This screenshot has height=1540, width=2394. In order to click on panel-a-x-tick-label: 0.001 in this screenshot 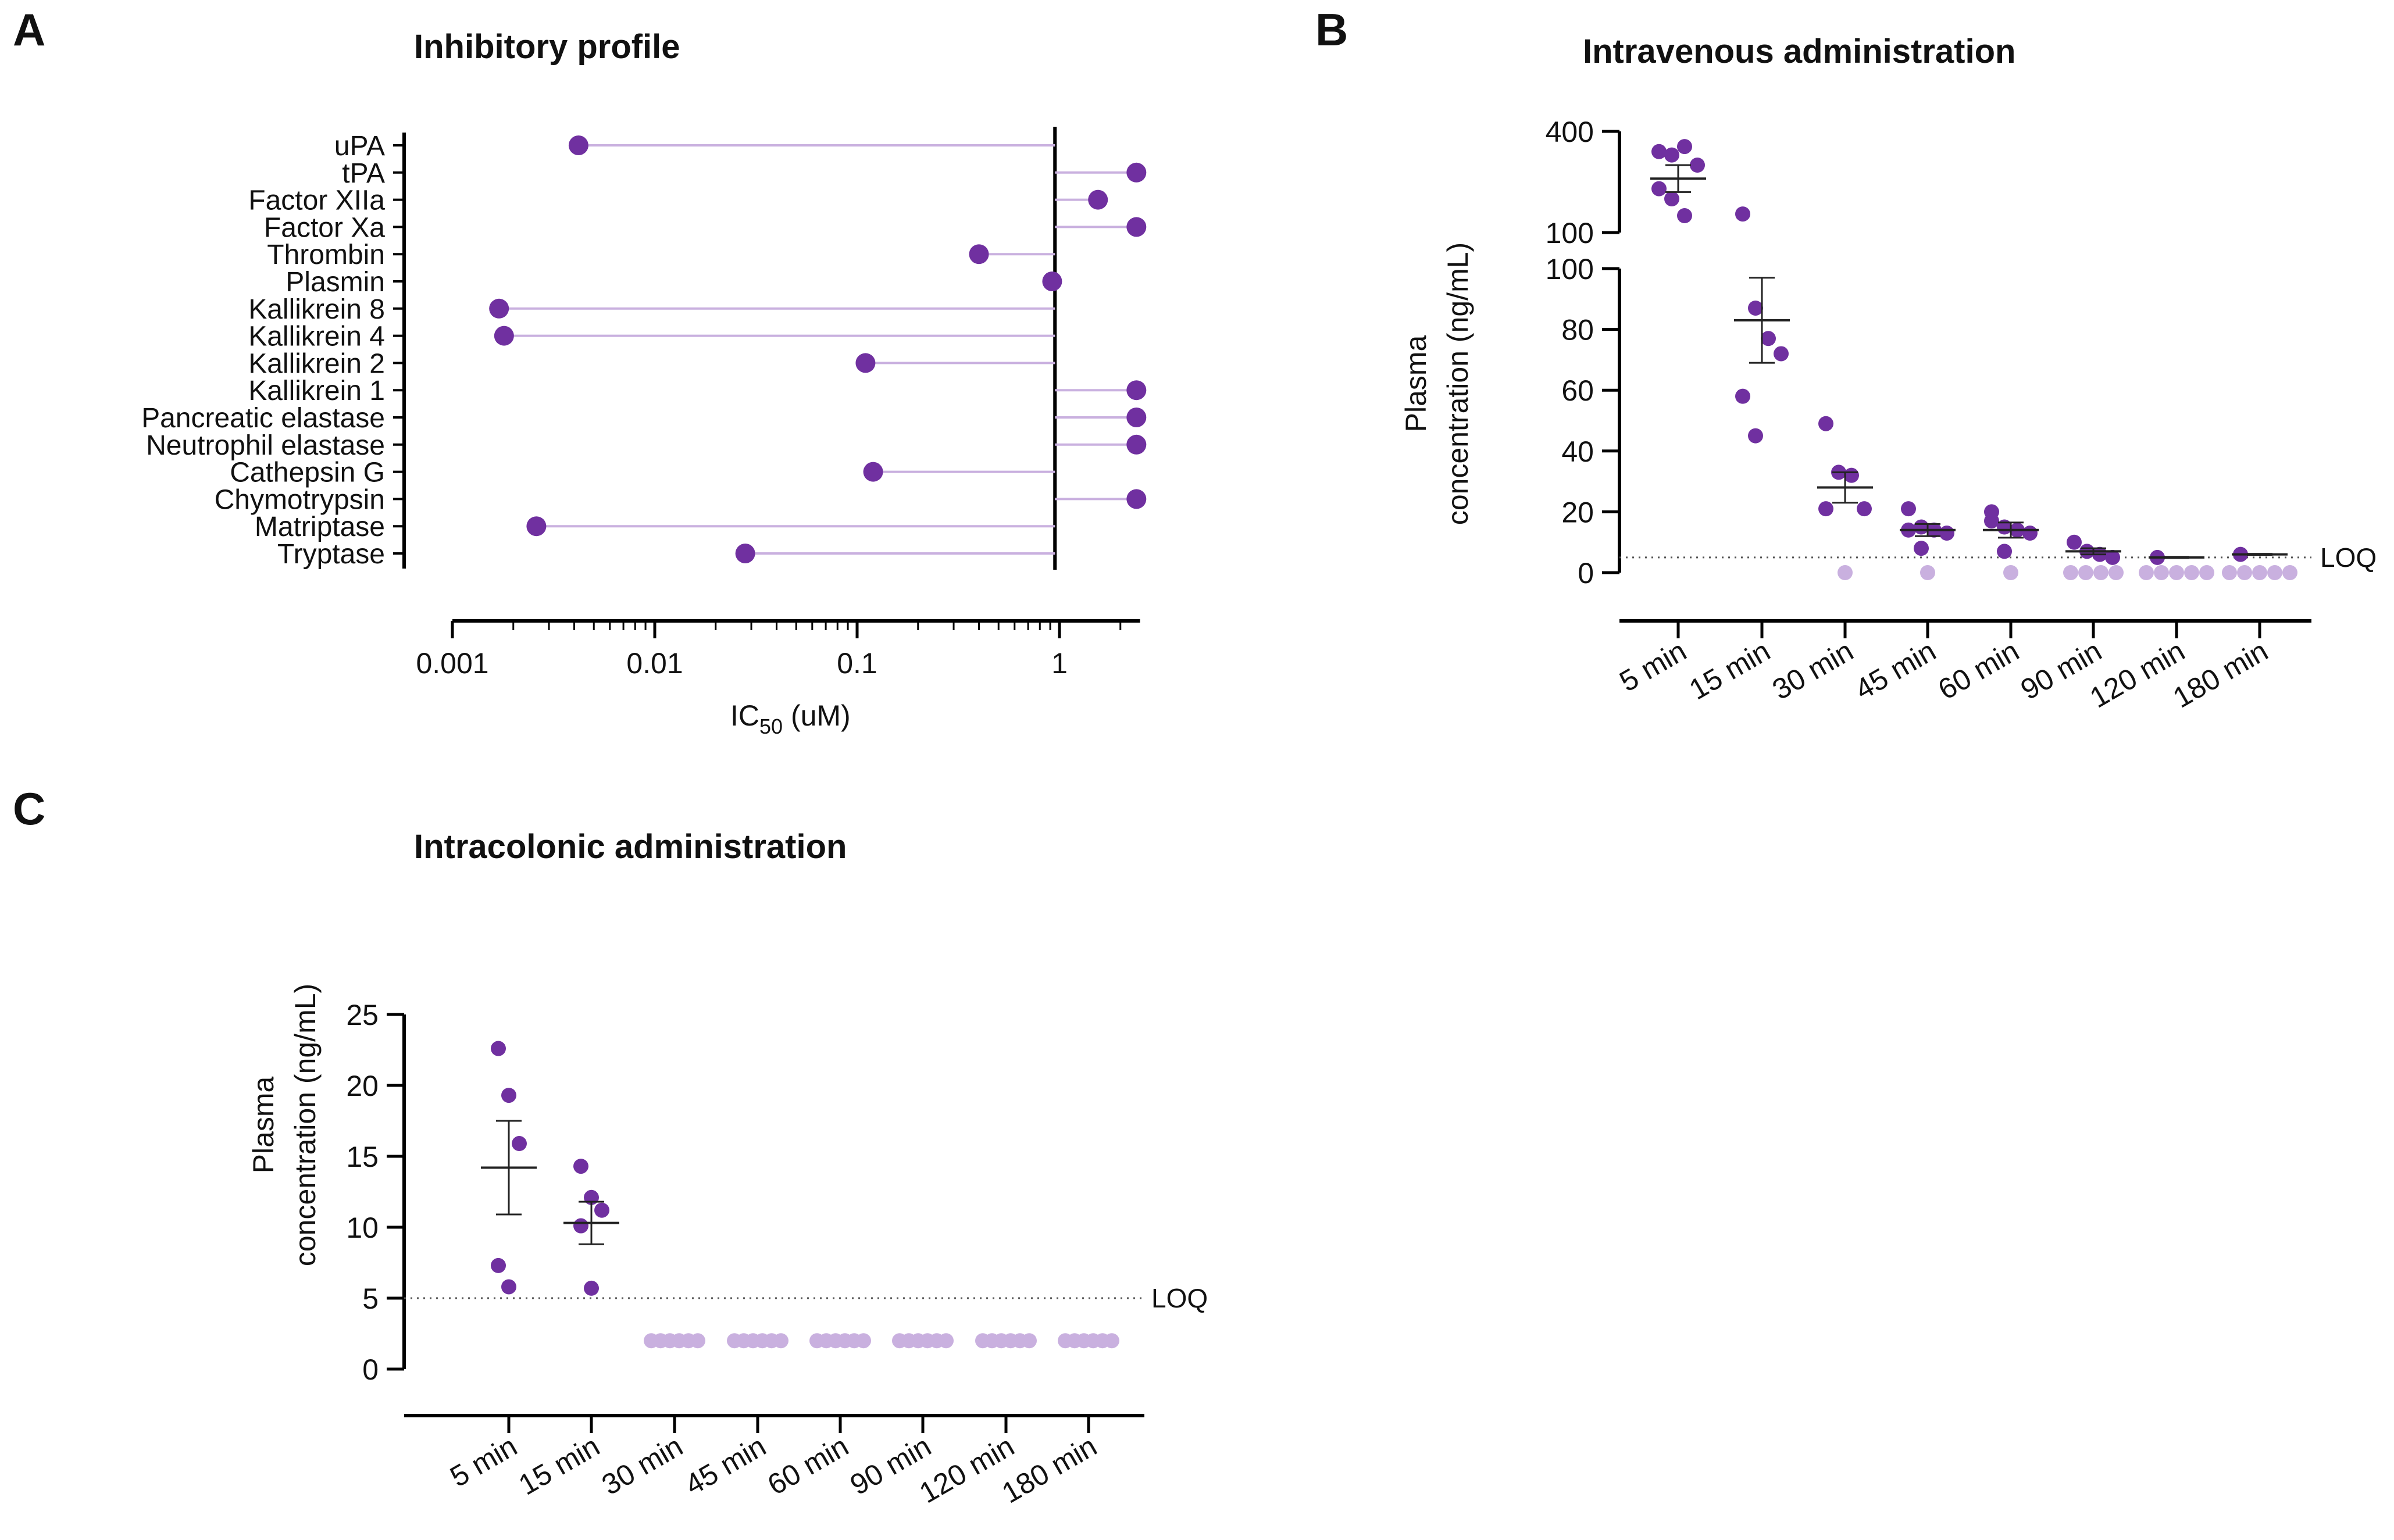, I will do `click(452, 663)`.